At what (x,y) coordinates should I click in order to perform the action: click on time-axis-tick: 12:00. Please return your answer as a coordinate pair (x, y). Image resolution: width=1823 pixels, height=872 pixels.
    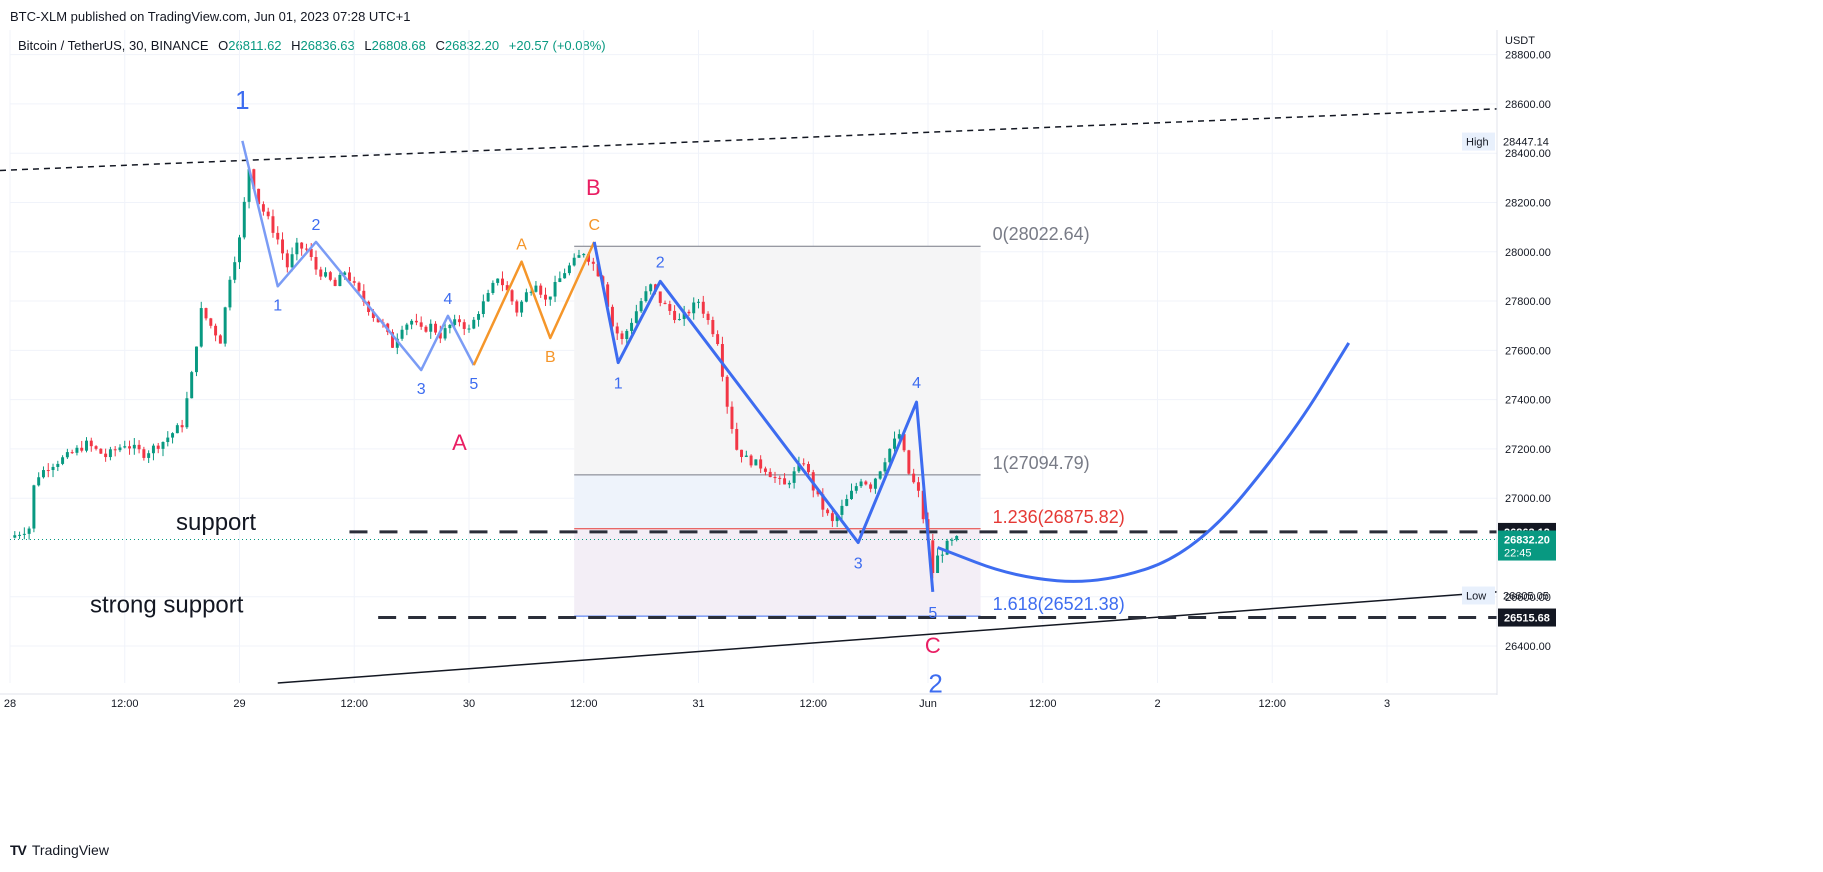
    Looking at the image, I should click on (813, 704).